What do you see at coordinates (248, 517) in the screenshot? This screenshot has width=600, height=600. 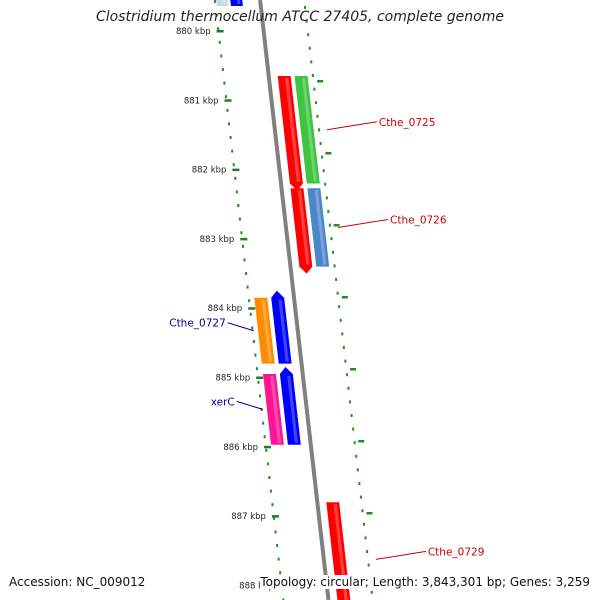 I see `tick-label: 887 kbp` at bounding box center [248, 517].